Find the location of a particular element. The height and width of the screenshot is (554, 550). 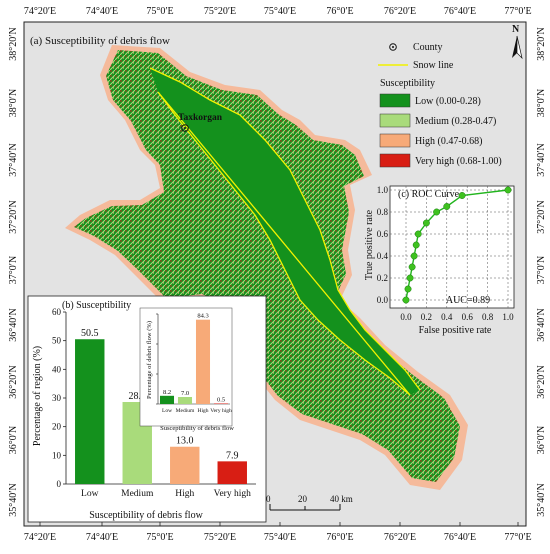

north-label: N is located at coordinates (516, 29).